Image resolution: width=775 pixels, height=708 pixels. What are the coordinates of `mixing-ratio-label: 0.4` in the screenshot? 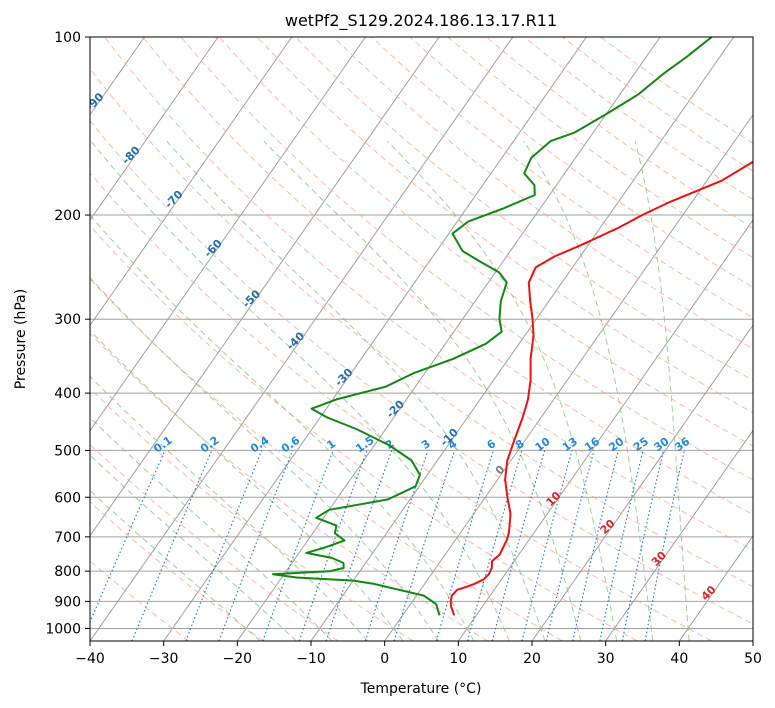 It's located at (260, 444).